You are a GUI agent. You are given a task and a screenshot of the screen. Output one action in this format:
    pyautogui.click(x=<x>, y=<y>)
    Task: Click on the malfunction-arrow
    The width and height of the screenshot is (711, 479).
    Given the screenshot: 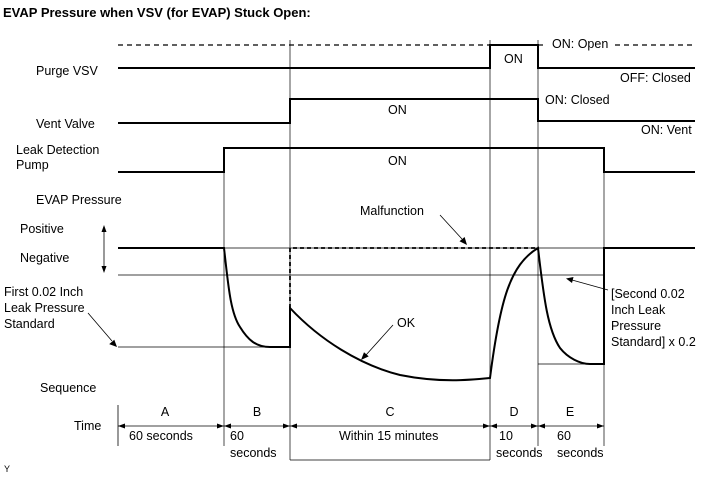 What is the action you would take?
    pyautogui.click(x=453, y=229)
    